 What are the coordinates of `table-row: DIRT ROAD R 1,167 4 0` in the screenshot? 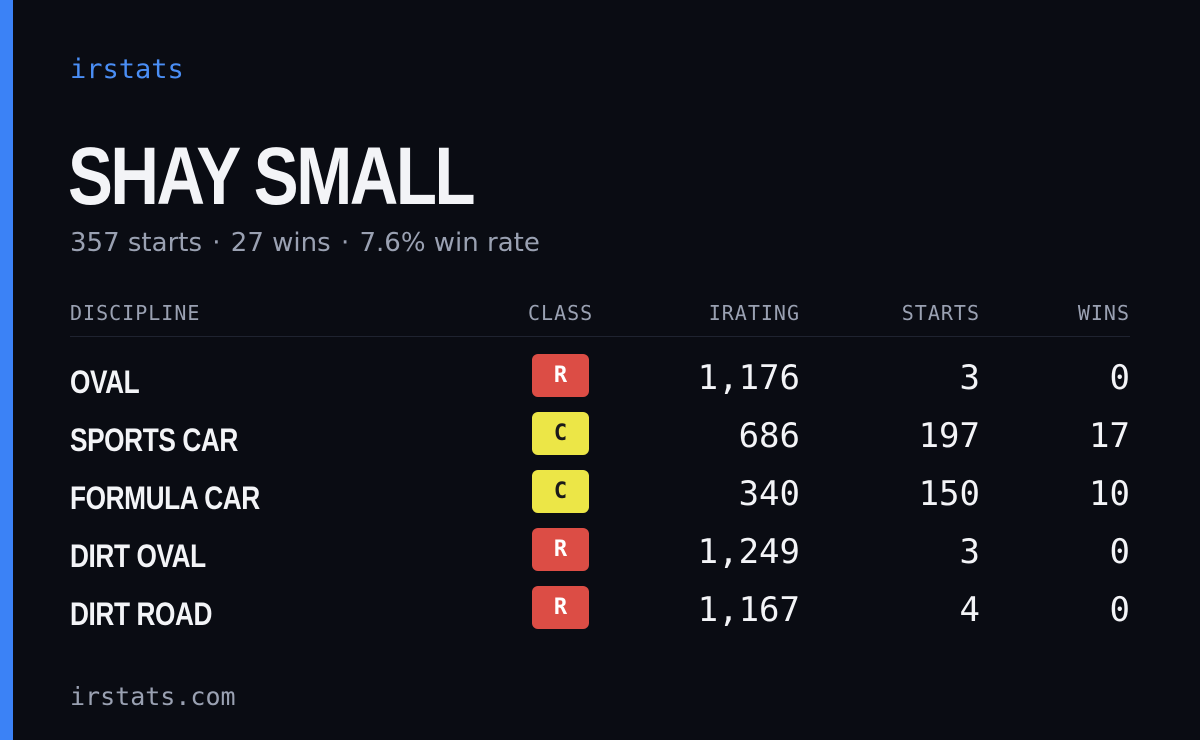 It's located at (600, 611).